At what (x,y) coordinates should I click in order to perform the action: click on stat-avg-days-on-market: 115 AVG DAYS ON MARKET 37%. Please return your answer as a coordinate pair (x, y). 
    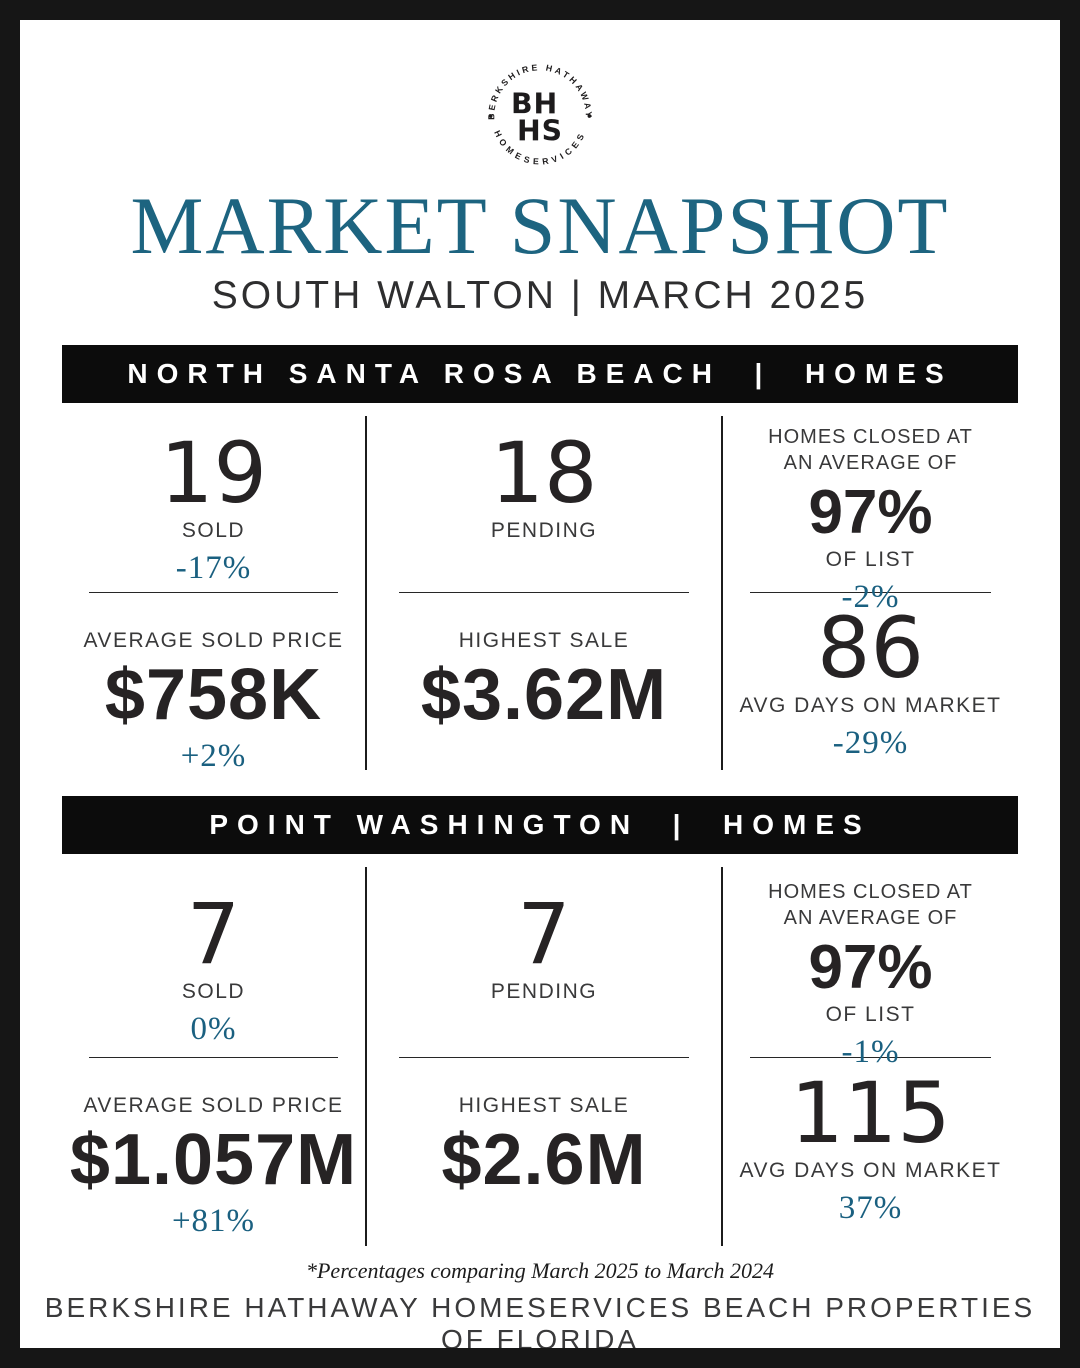
    Looking at the image, I should click on (870, 1152).